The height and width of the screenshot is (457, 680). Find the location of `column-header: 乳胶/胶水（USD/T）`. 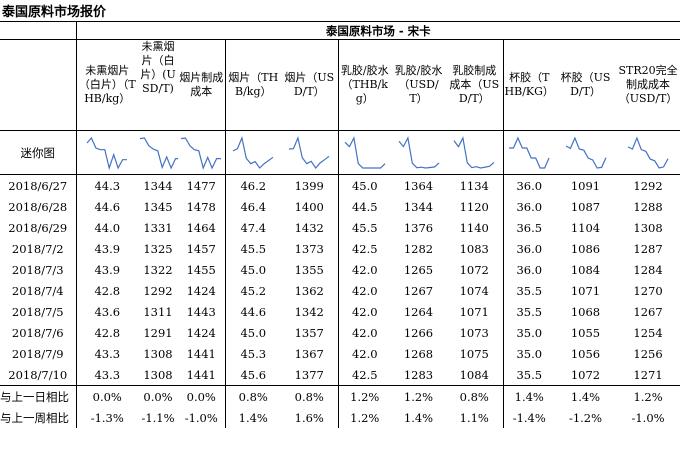

column-header: 乳胶/胶水（USD/T） is located at coordinates (418, 85).